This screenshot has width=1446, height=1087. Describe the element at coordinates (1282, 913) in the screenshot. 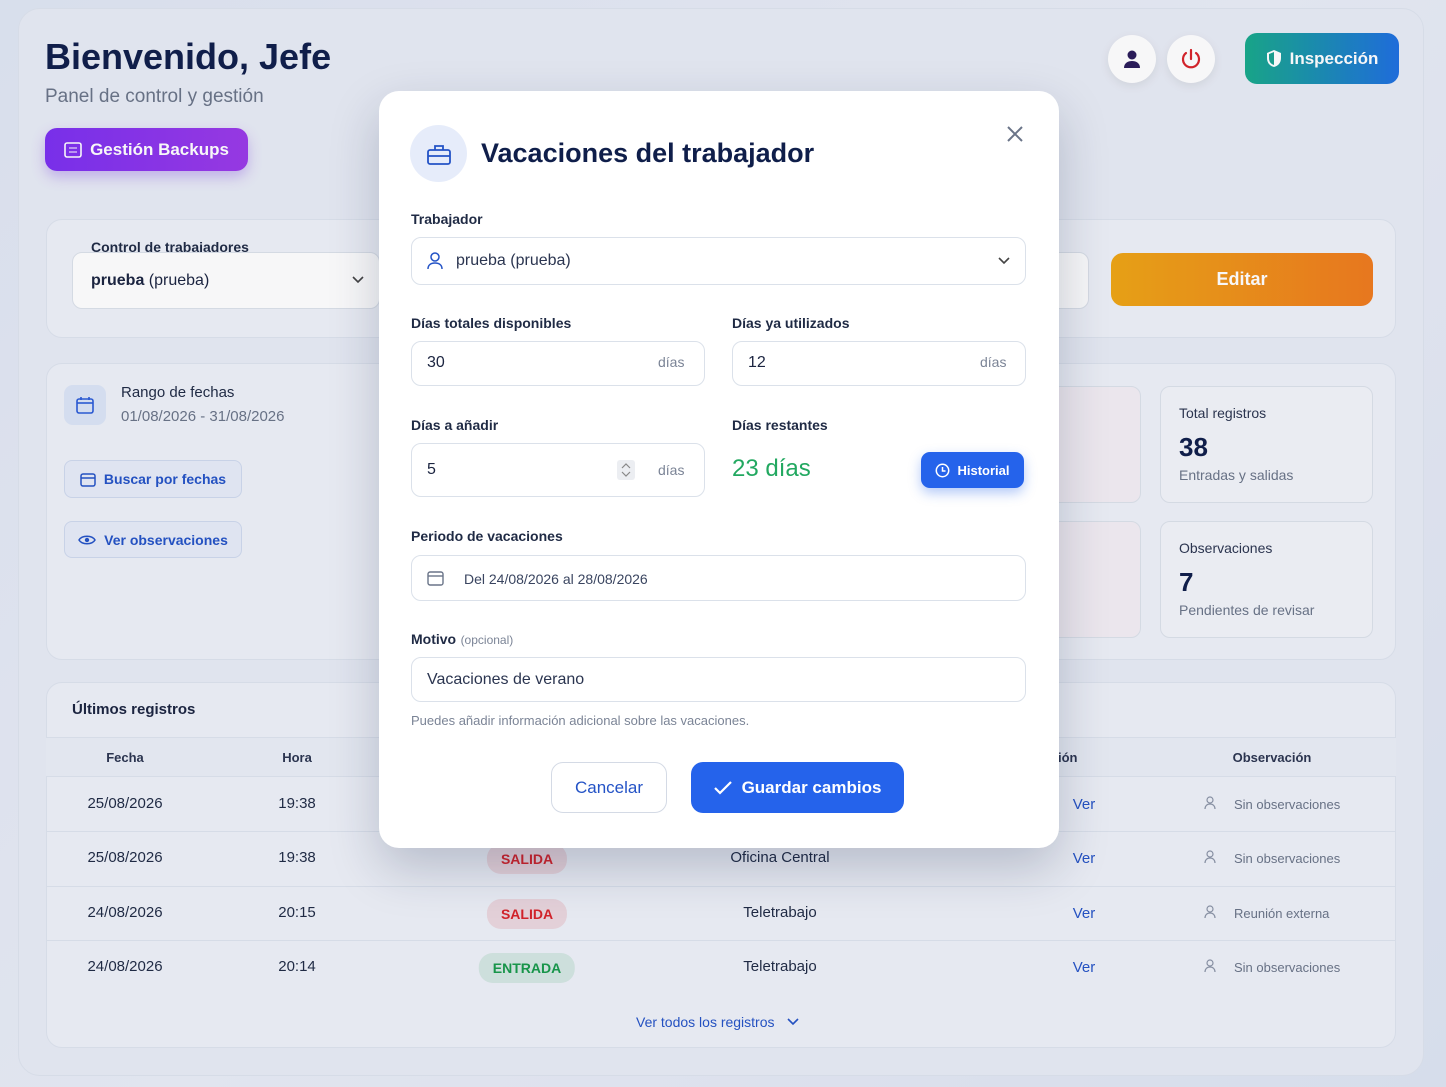

I see `cell-observation: Reunión externa` at that location.